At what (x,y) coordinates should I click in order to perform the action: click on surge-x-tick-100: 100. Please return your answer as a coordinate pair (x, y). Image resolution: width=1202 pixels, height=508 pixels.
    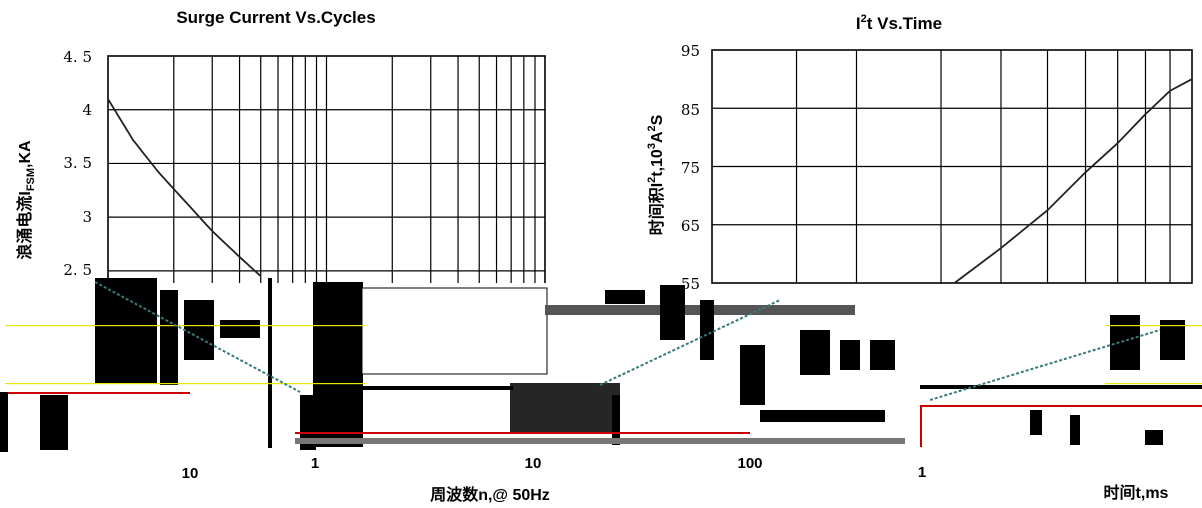
    Looking at the image, I should click on (749, 463).